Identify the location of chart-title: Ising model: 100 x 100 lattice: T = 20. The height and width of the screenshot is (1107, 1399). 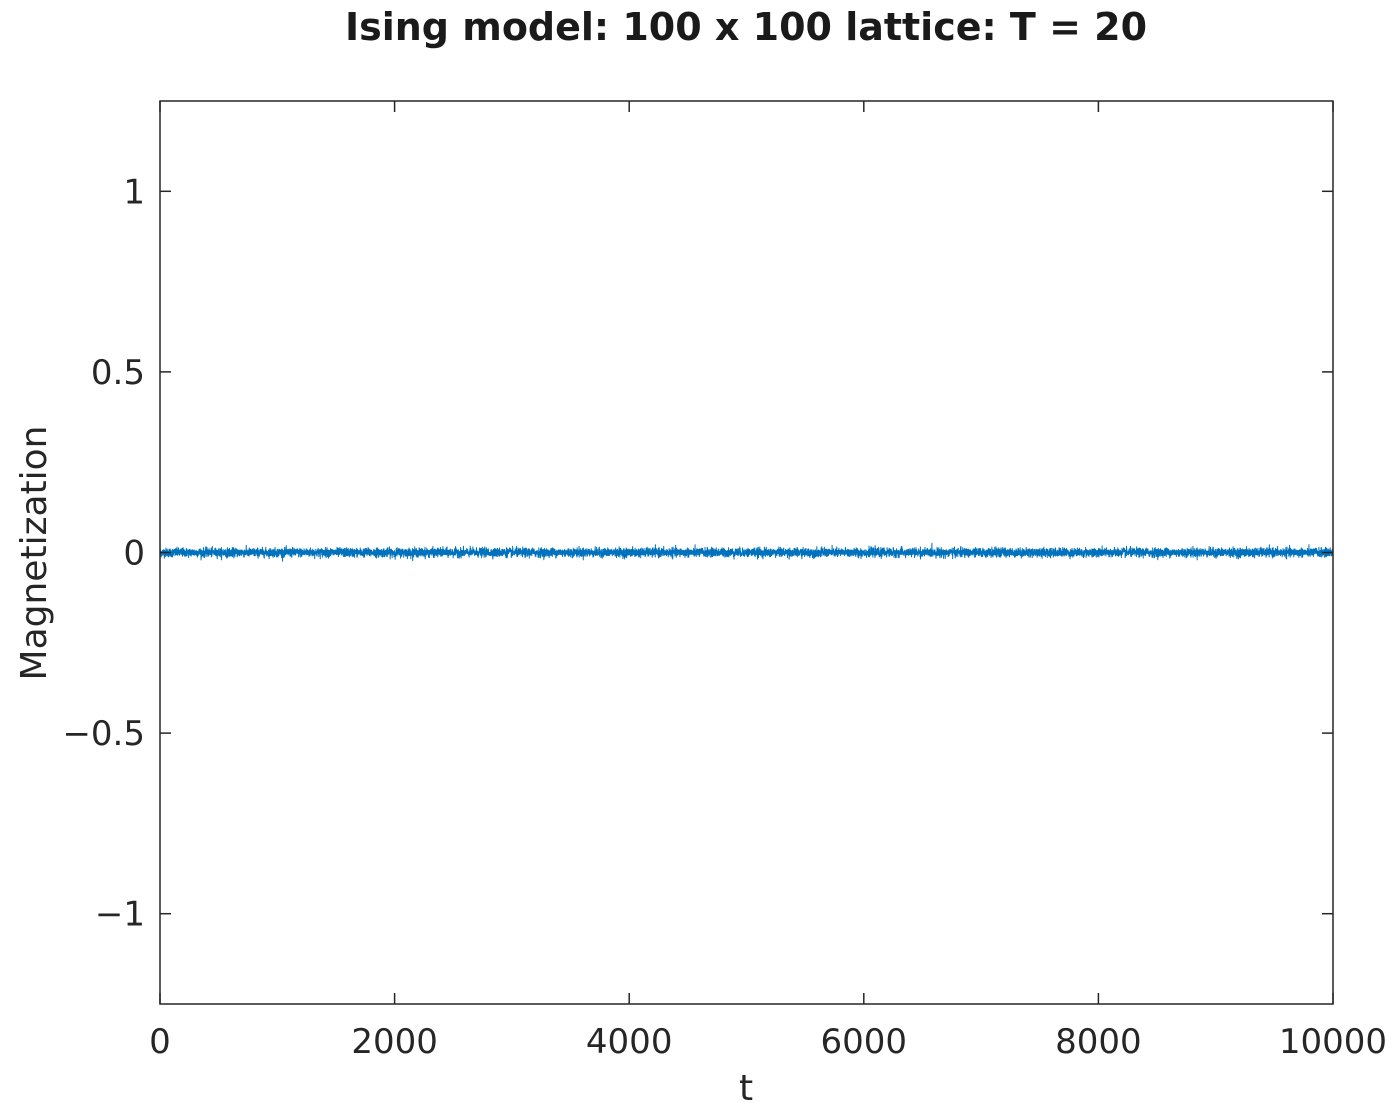
(746, 27).